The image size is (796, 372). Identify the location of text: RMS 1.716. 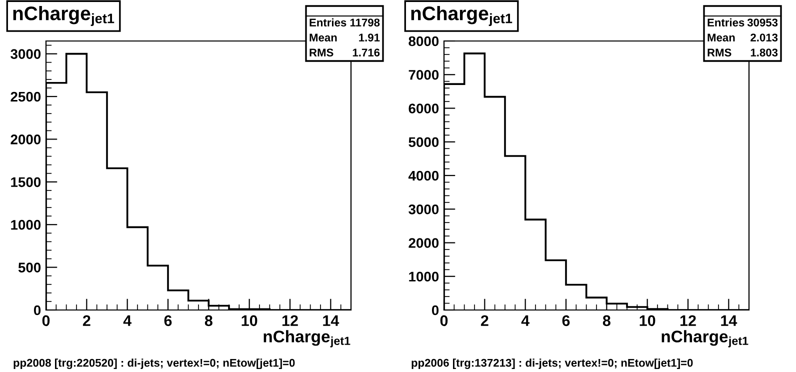
(345, 52).